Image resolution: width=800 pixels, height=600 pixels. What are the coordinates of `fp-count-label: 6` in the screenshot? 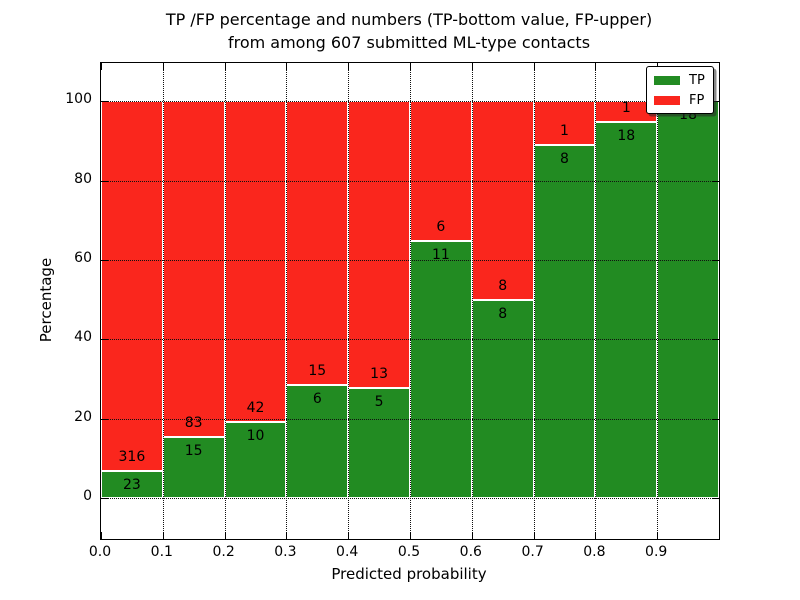 It's located at (441, 227).